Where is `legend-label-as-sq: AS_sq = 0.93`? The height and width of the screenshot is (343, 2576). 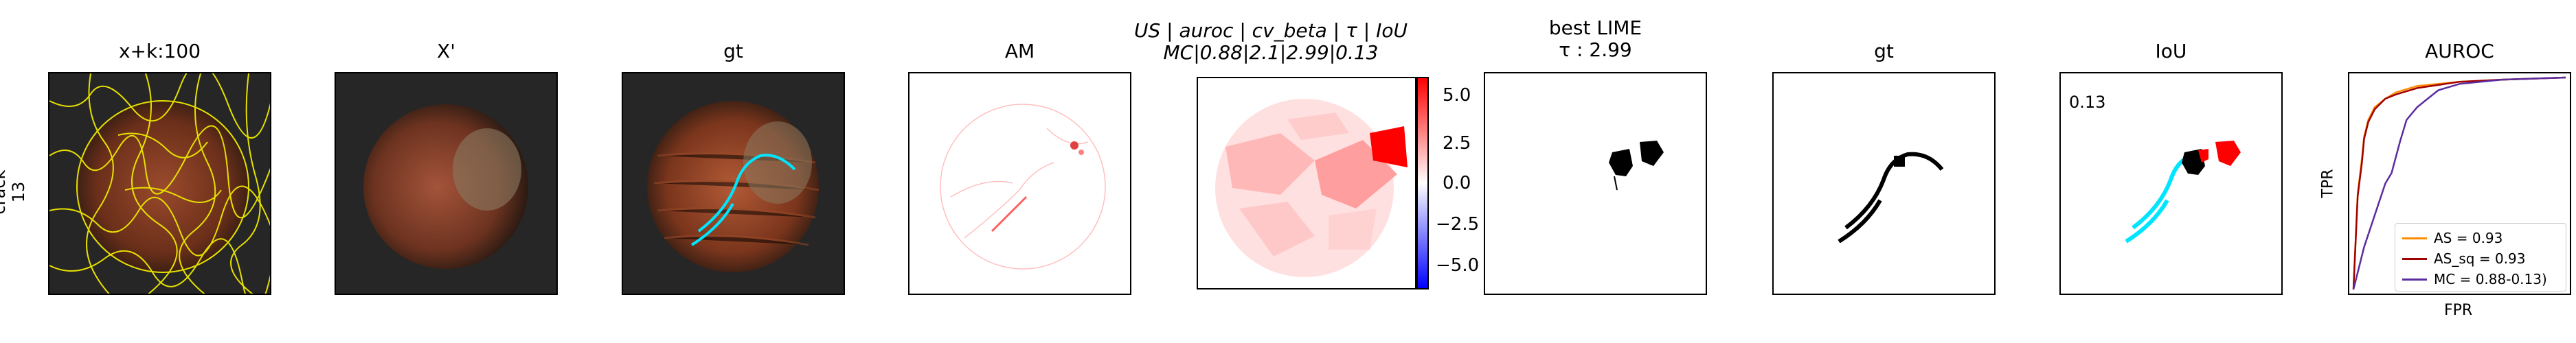 legend-label-as-sq: AS_sq = 0.93 is located at coordinates (2480, 258).